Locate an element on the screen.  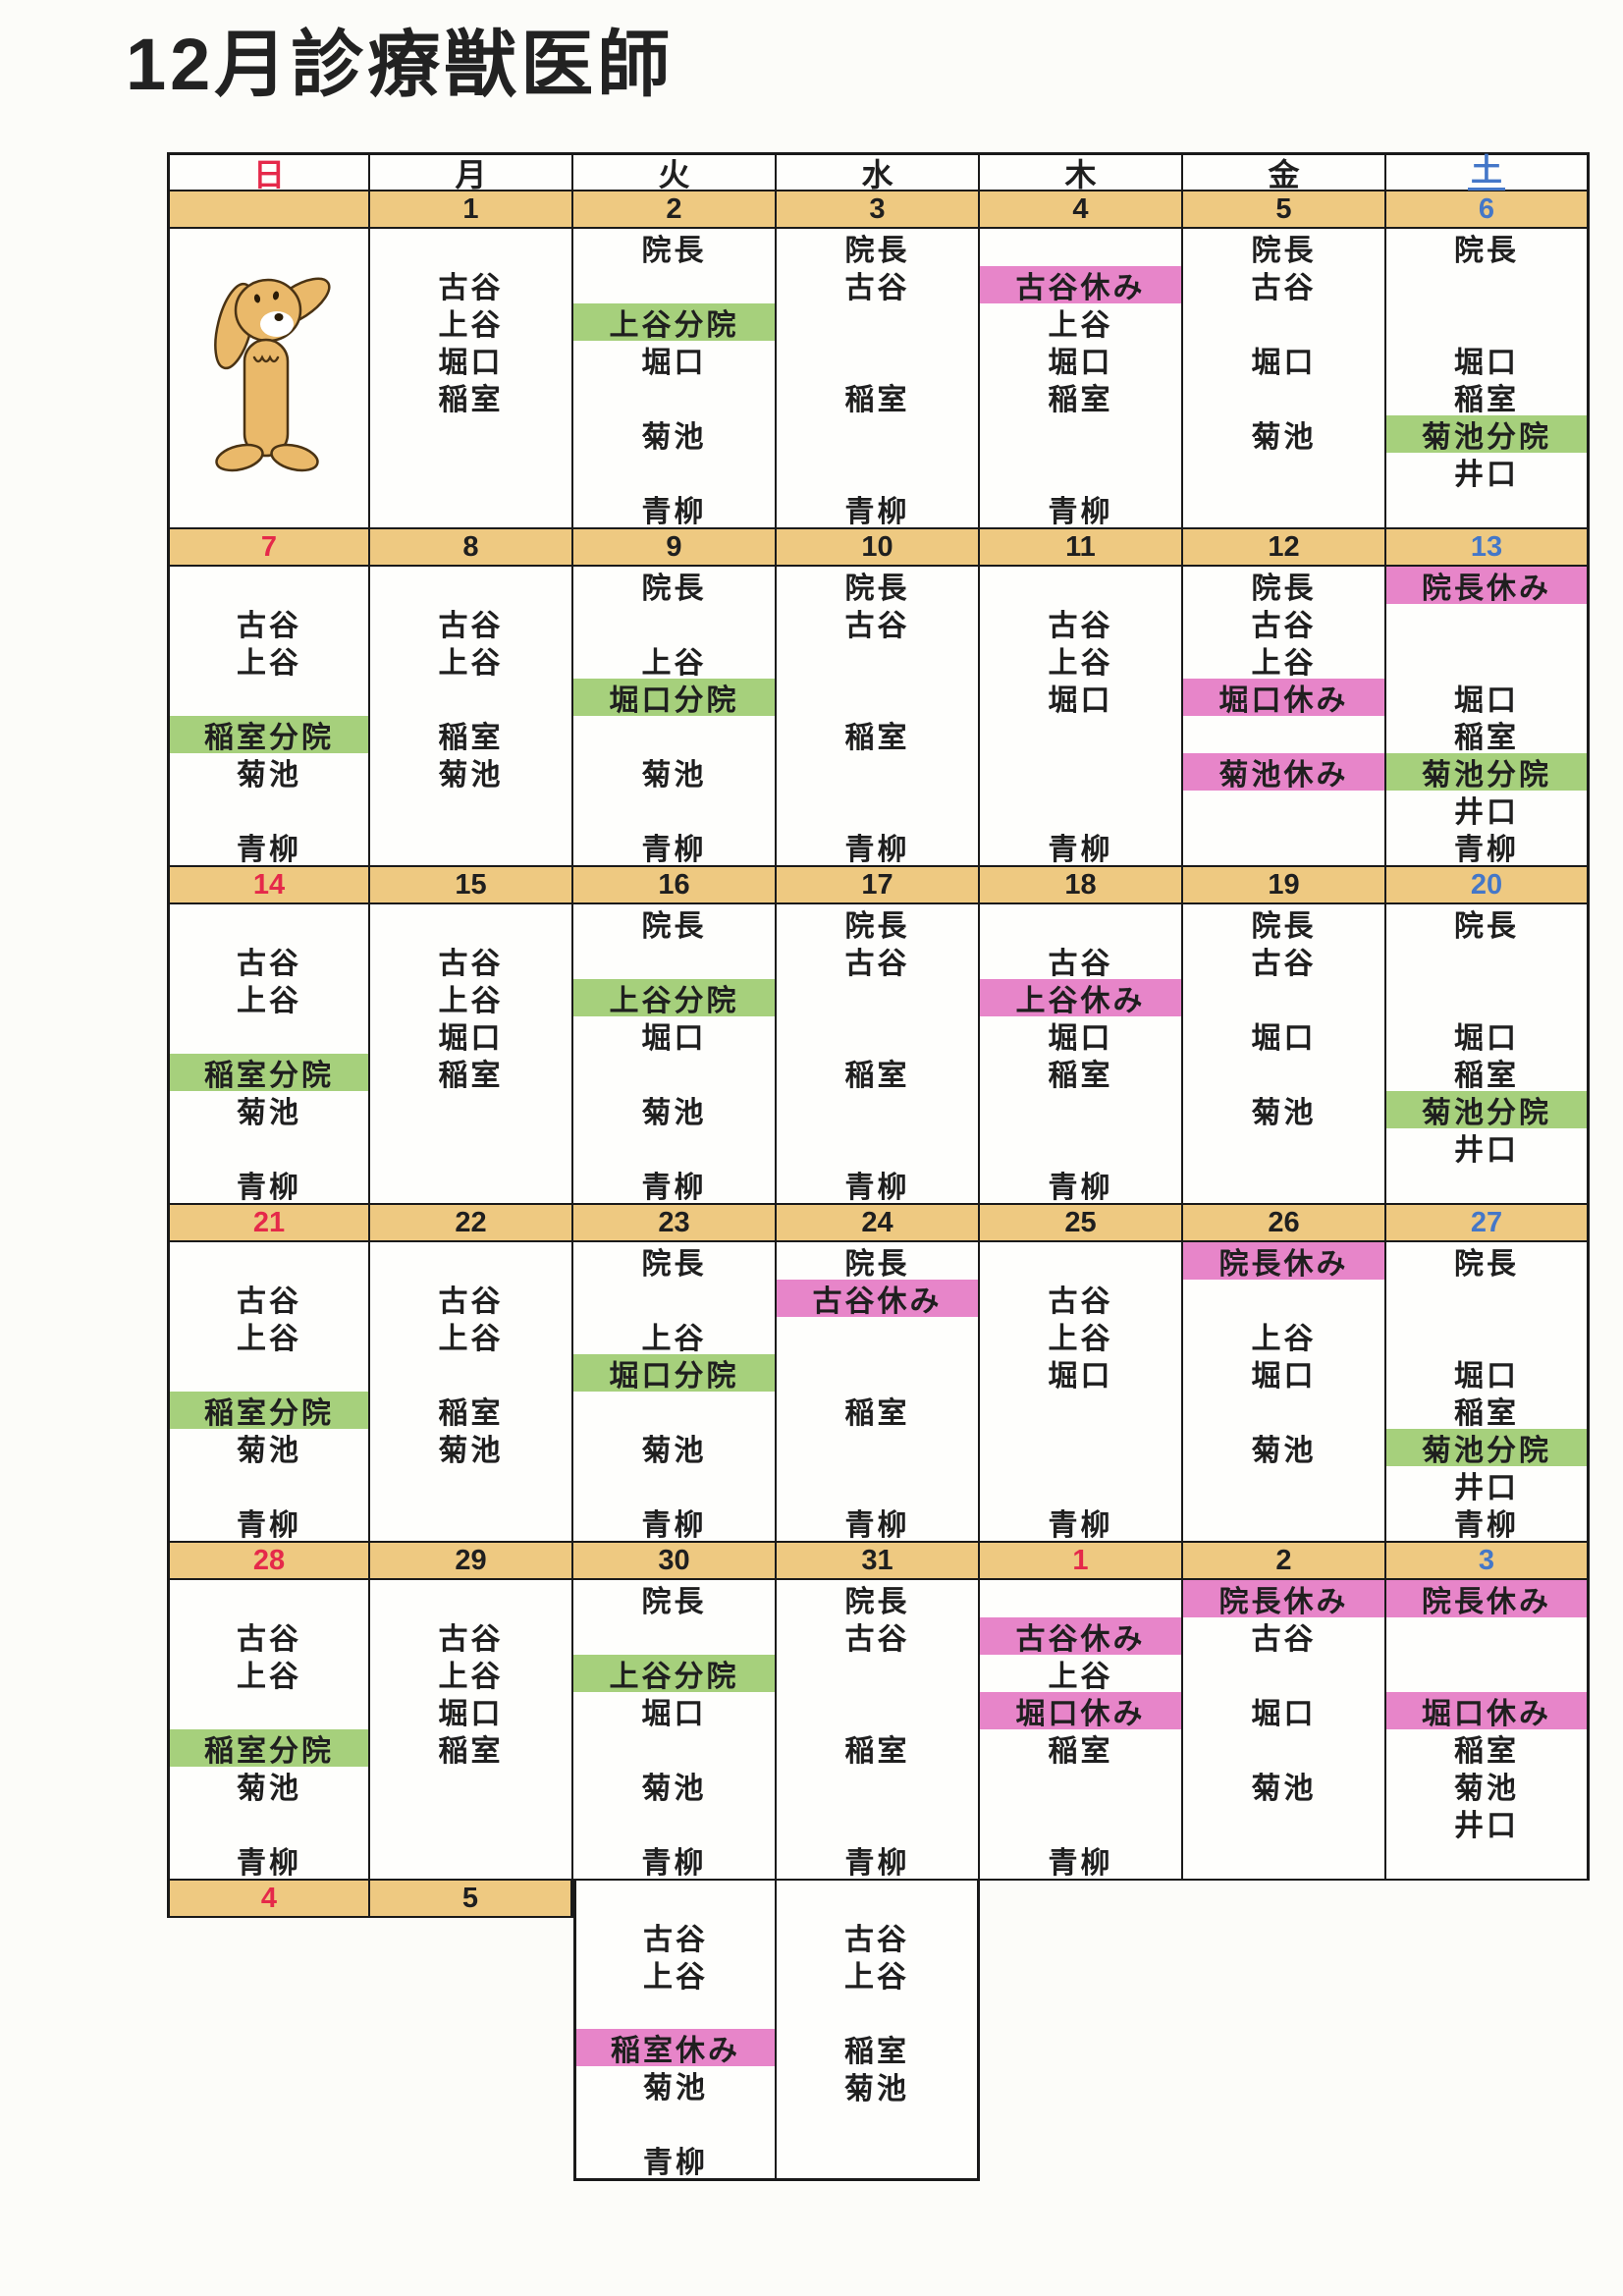
roster-entry: 菊池 is located at coordinates (470, 772).